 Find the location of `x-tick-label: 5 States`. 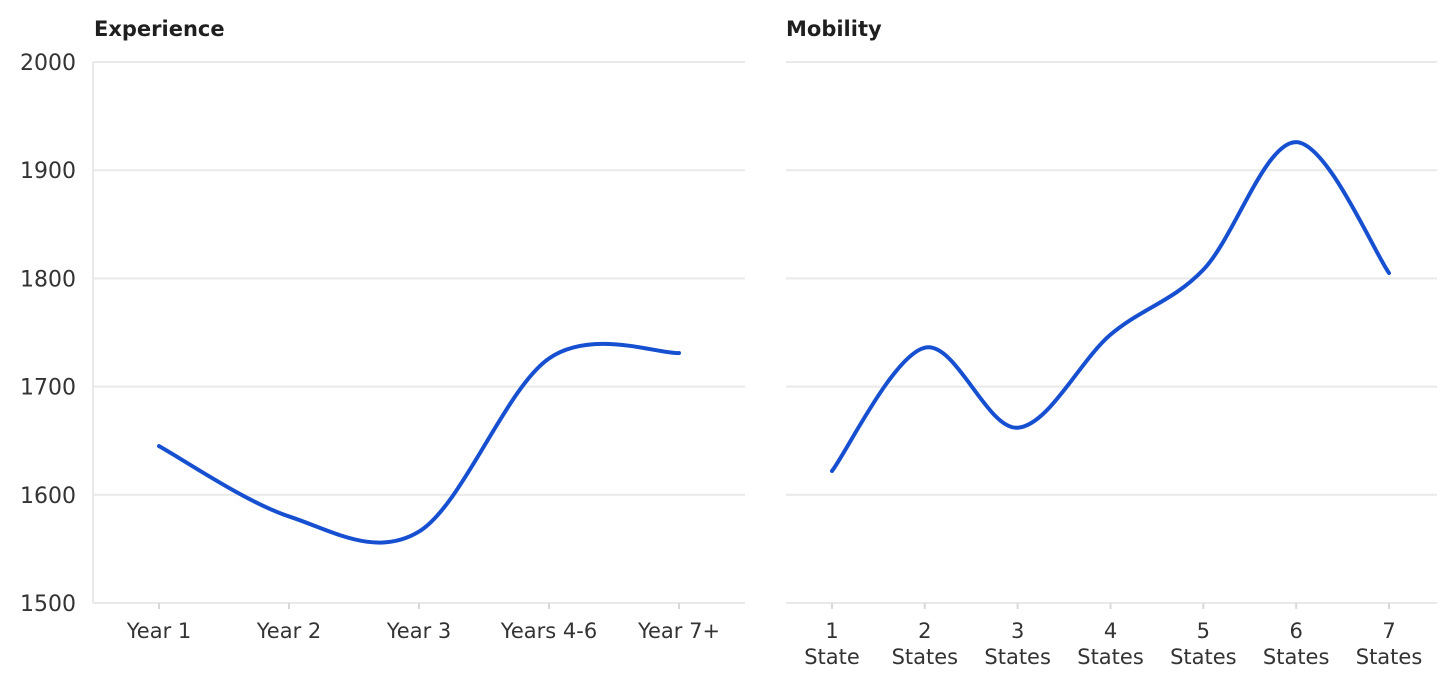

x-tick-label: 5 States is located at coordinates (1203, 644).